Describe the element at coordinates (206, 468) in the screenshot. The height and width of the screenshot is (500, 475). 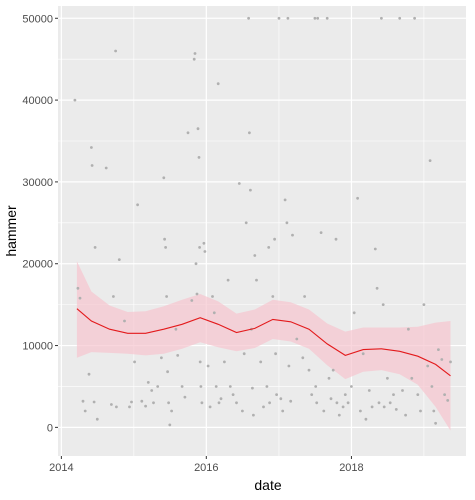
I see `x-tick-label: 2016` at that location.